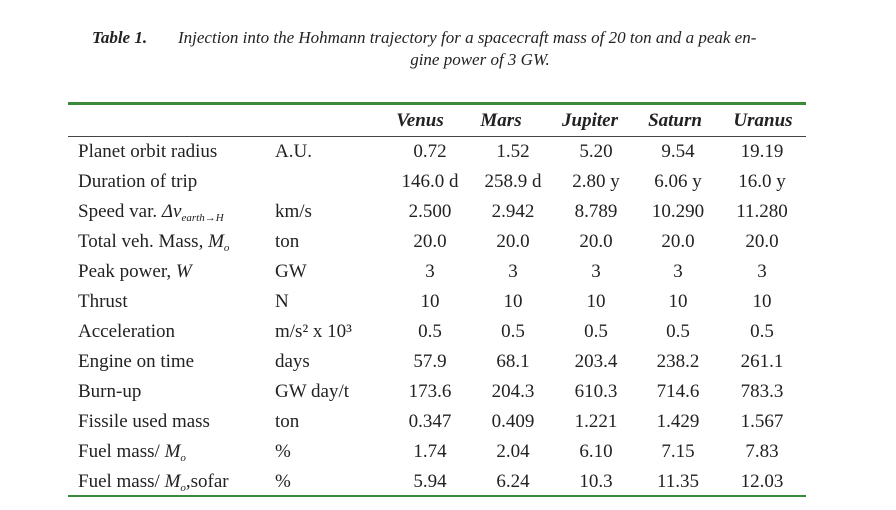 The width and height of the screenshot is (896, 510). I want to click on row-label: Fuel mass/ Mo,sofar, so click(153, 485).